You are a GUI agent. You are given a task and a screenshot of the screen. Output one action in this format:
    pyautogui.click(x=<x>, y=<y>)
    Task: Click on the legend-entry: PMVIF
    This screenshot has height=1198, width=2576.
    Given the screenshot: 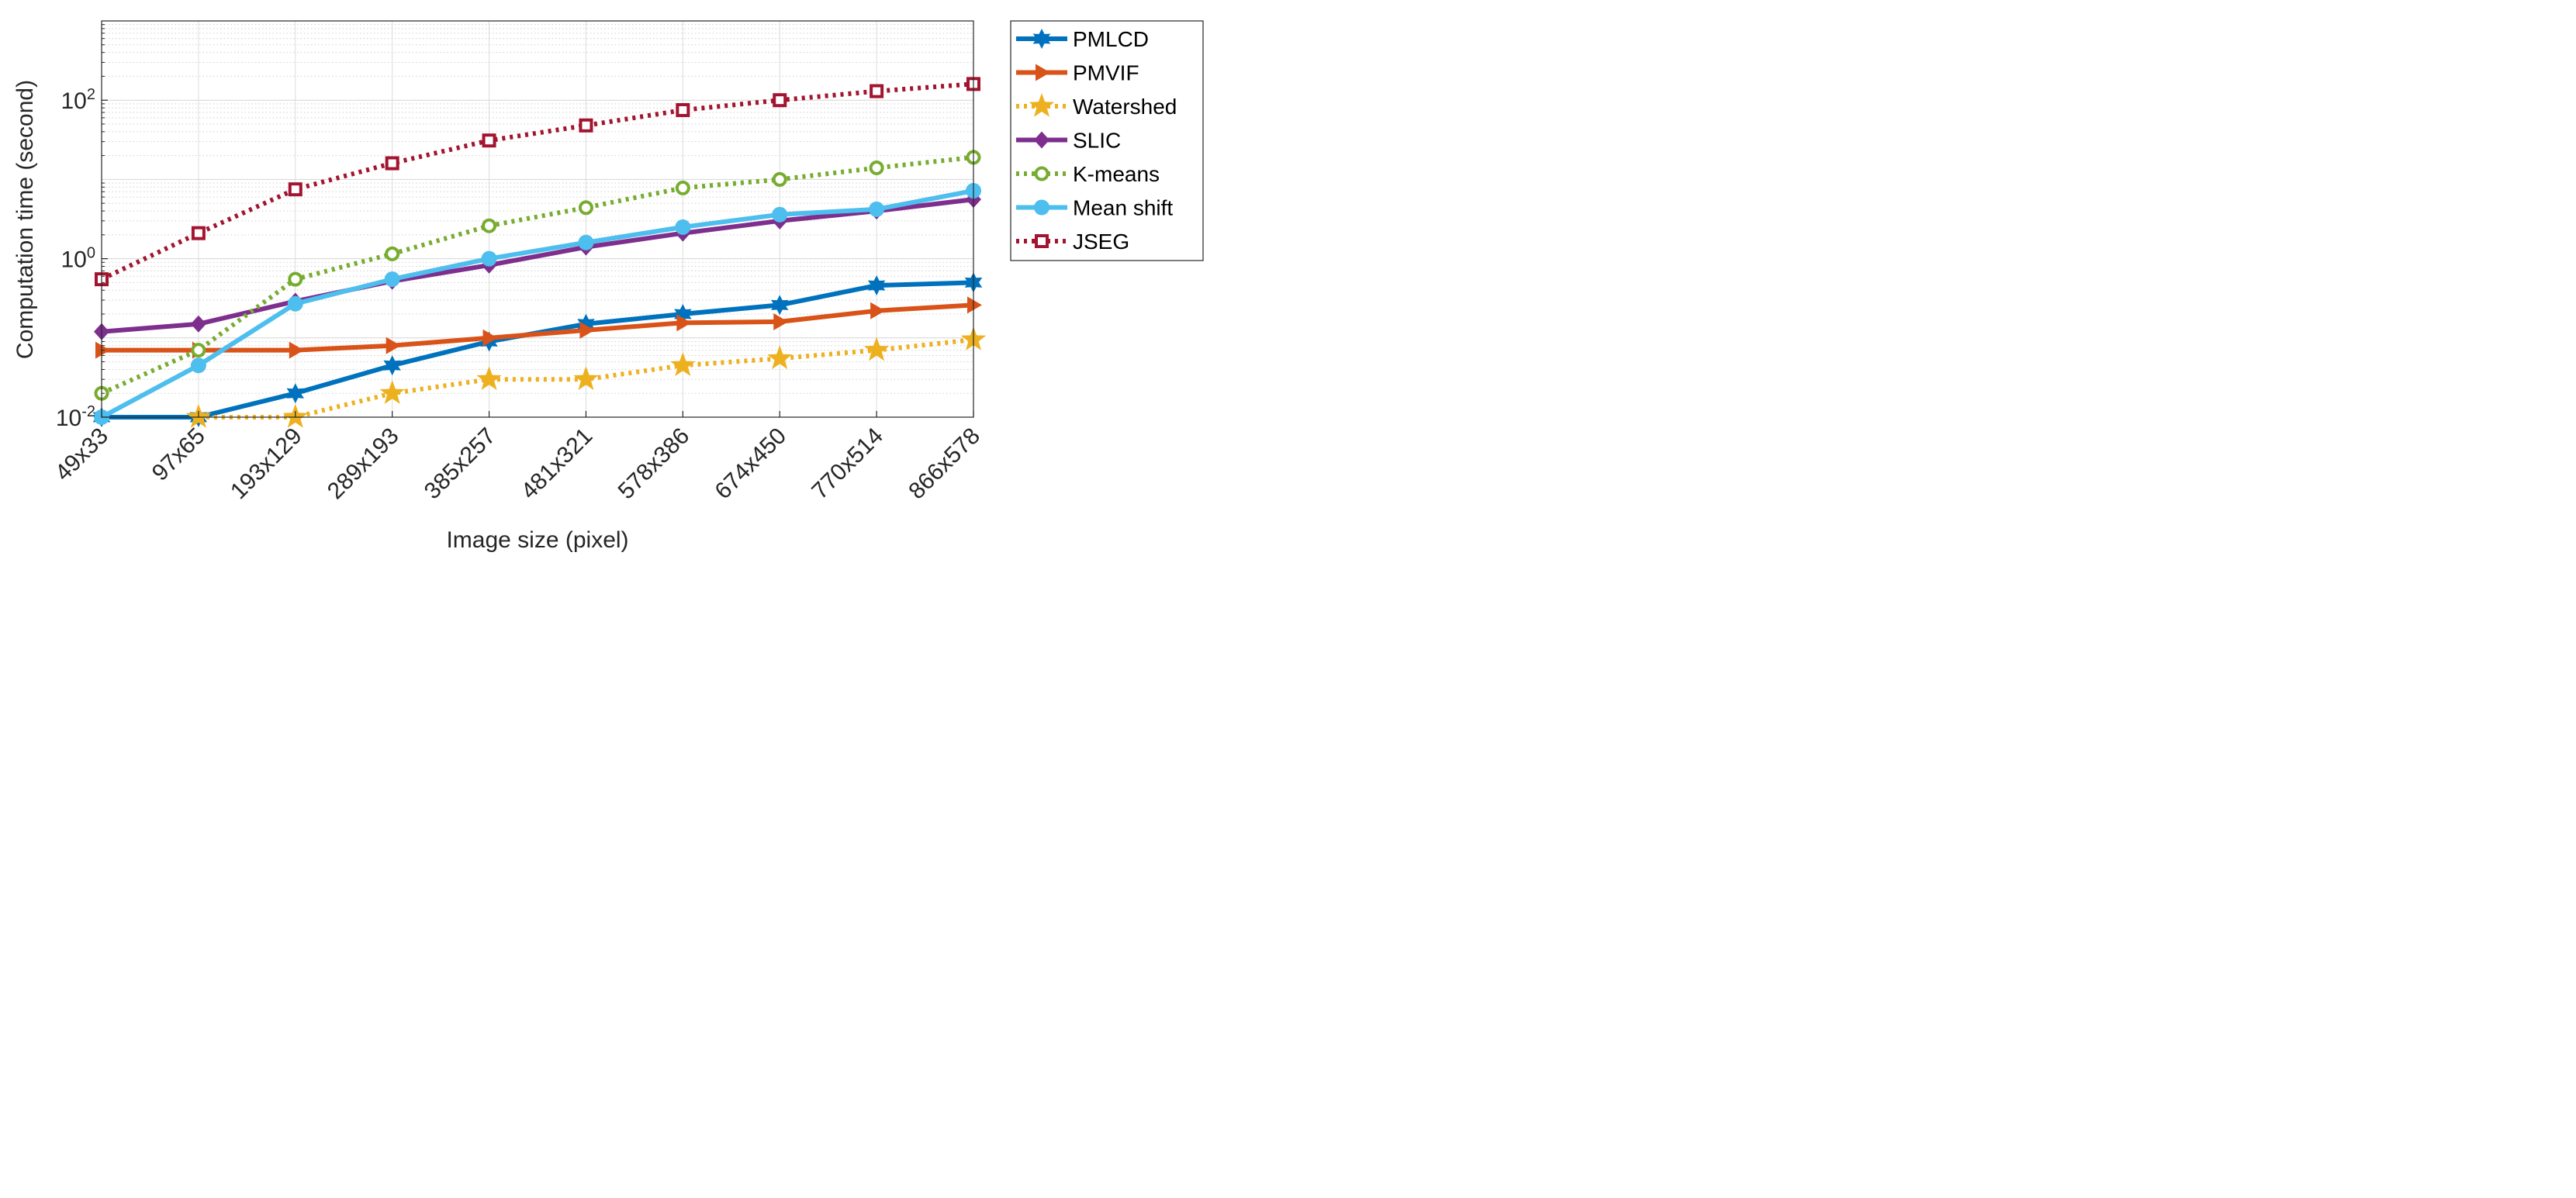 What is the action you would take?
    pyautogui.click(x=1077, y=73)
    